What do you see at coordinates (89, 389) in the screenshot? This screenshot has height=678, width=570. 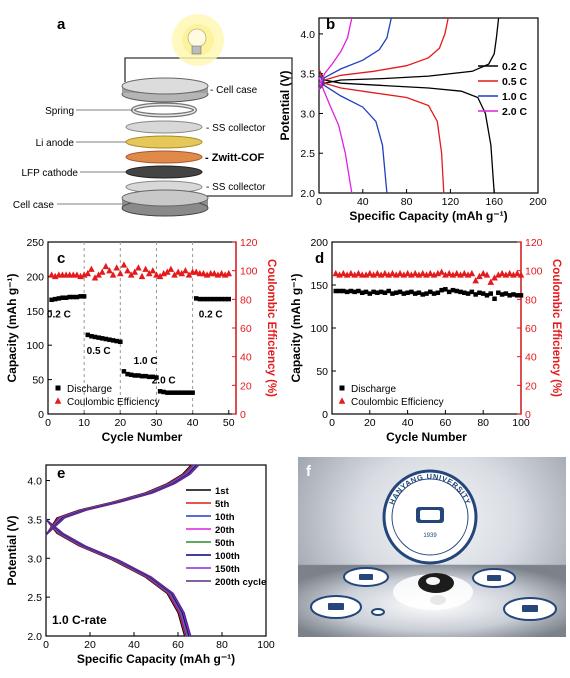 I see `legend-label: Discharge` at bounding box center [89, 389].